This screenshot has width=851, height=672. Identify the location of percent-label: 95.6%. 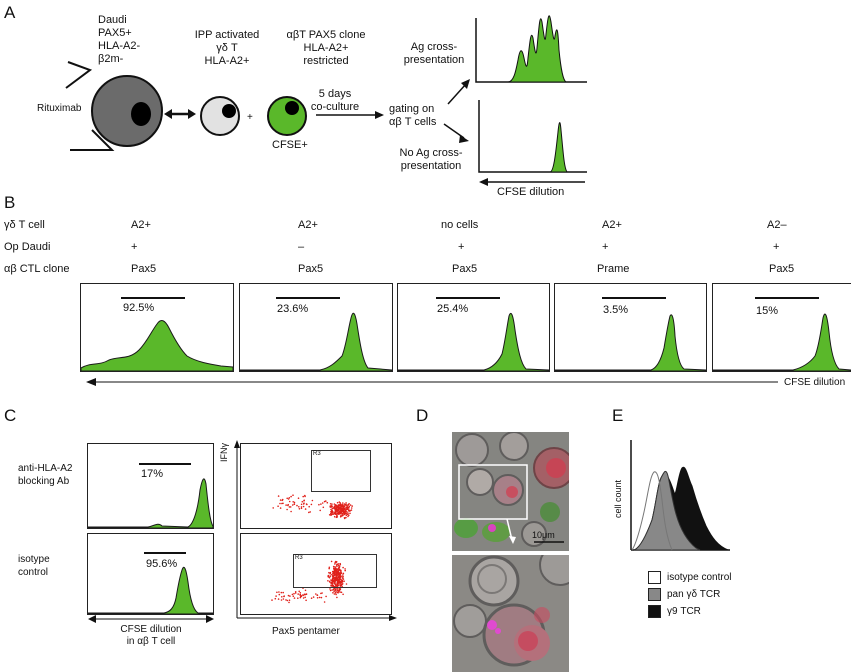
(162, 564).